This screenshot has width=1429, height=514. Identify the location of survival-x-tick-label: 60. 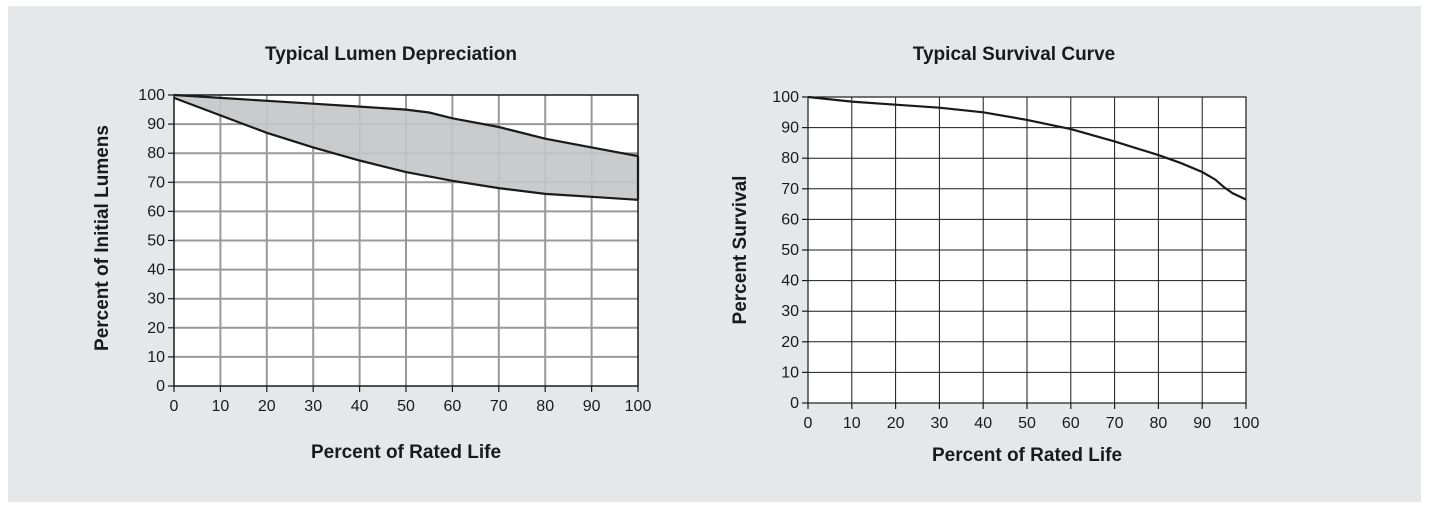
(1071, 423).